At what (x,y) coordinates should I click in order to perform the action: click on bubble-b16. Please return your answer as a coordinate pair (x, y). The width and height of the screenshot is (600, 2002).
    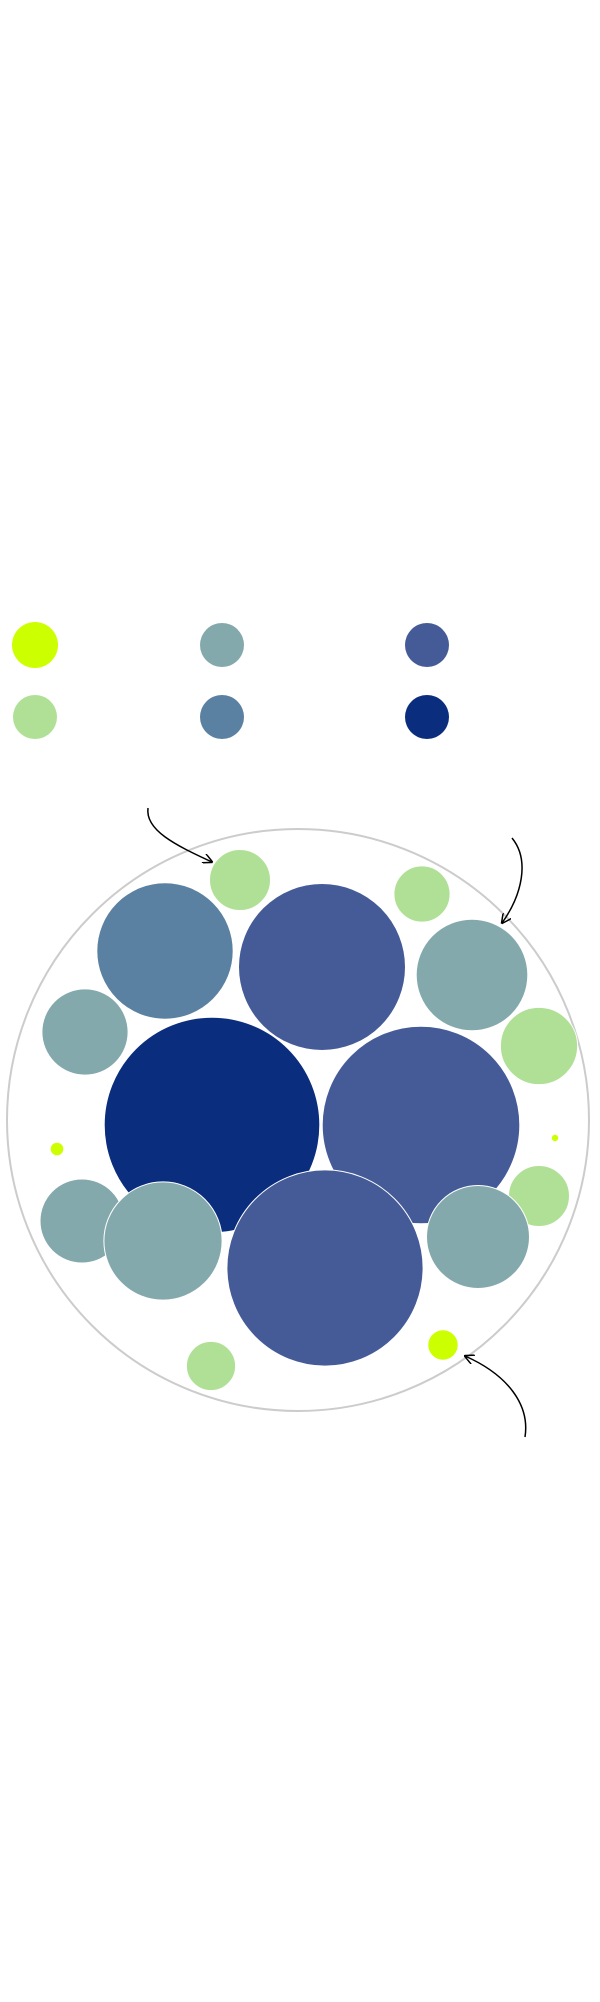
    Looking at the image, I should click on (478, 1237).